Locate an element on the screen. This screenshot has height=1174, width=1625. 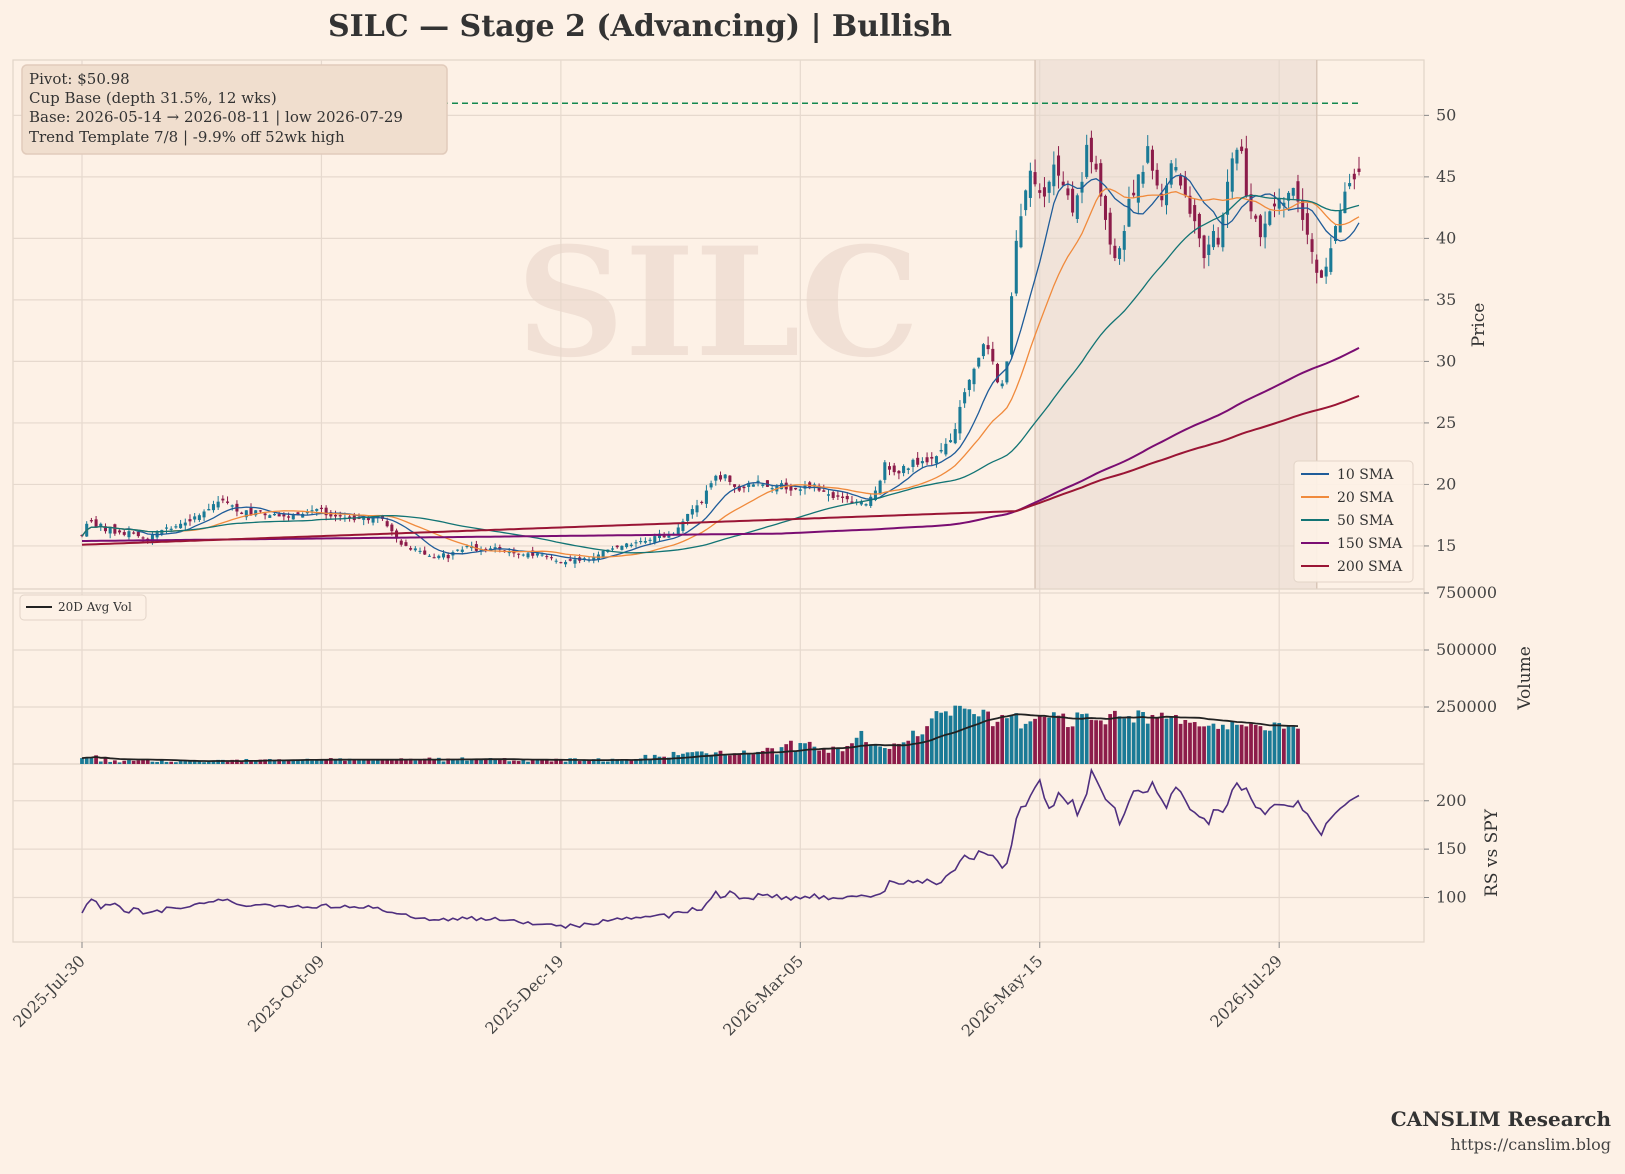
price-tick-label: 50 is located at coordinates (1446, 114).